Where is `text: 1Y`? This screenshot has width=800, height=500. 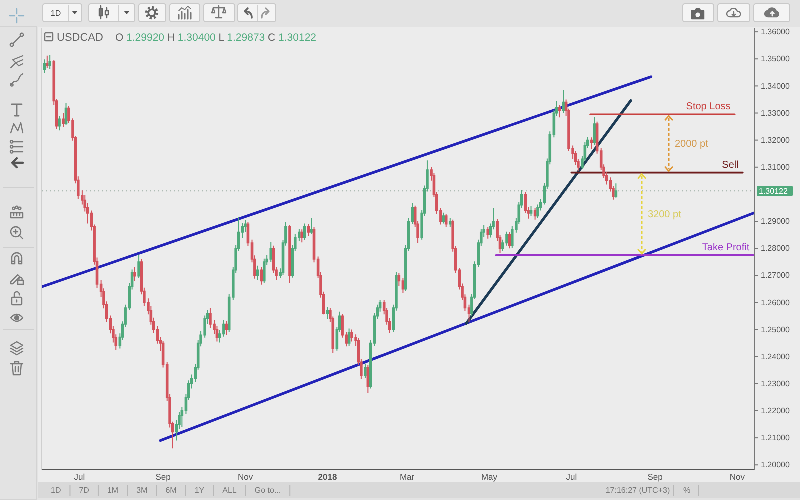
text: 1Y is located at coordinates (200, 490).